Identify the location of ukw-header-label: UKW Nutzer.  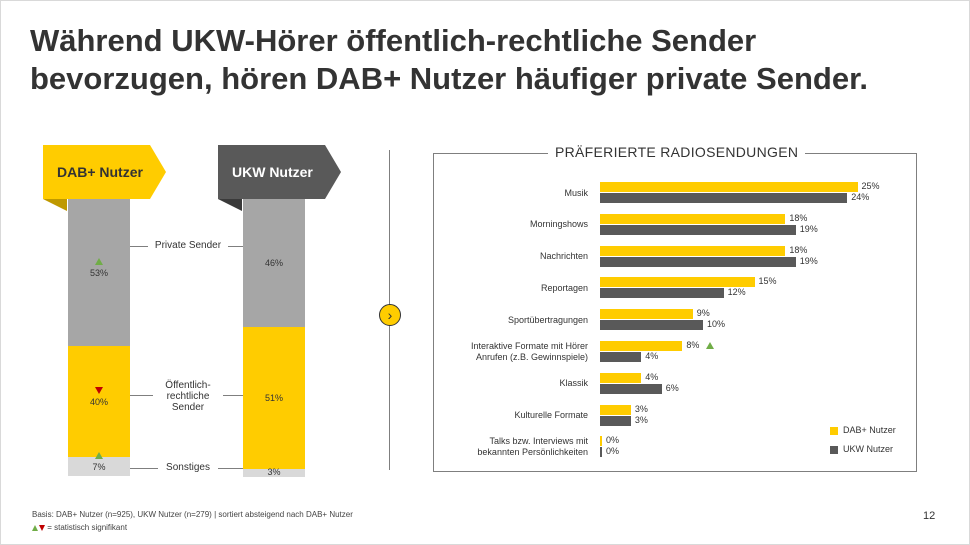
(272, 172).